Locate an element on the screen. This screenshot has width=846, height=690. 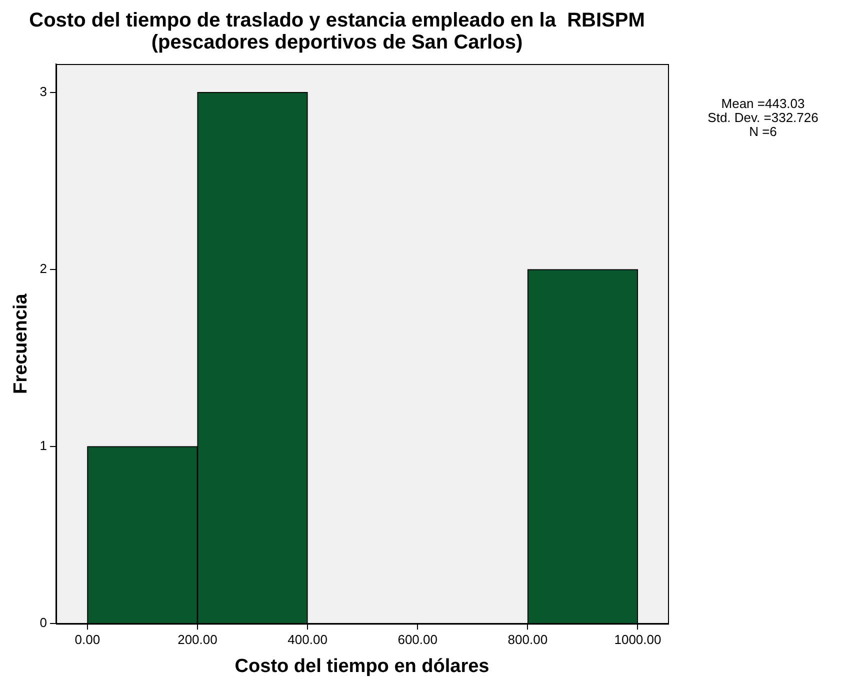
text: Mean =443.03 Std. Dev. =332.726 N =6 is located at coordinates (763, 118).